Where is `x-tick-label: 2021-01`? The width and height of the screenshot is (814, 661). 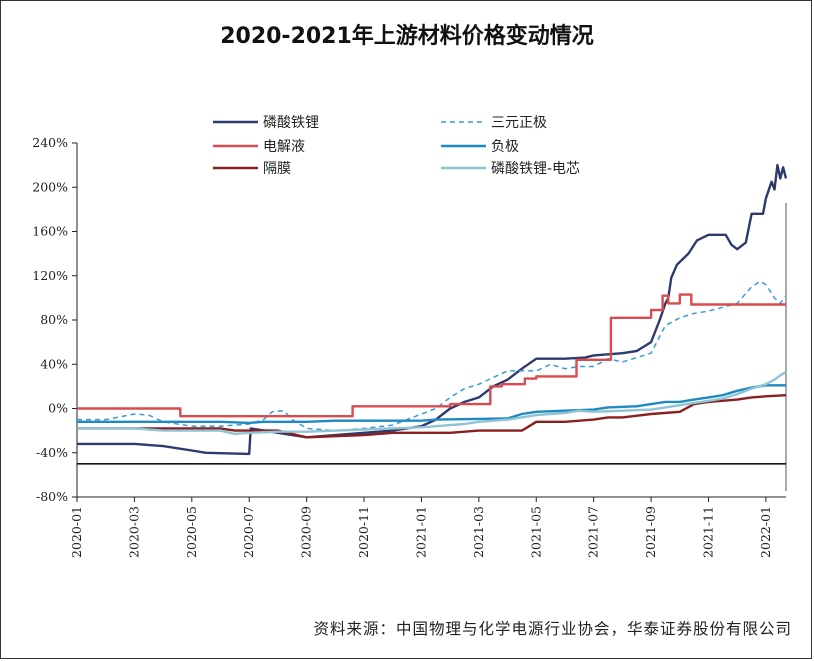
x-tick-label: 2021-01 is located at coordinates (420, 532).